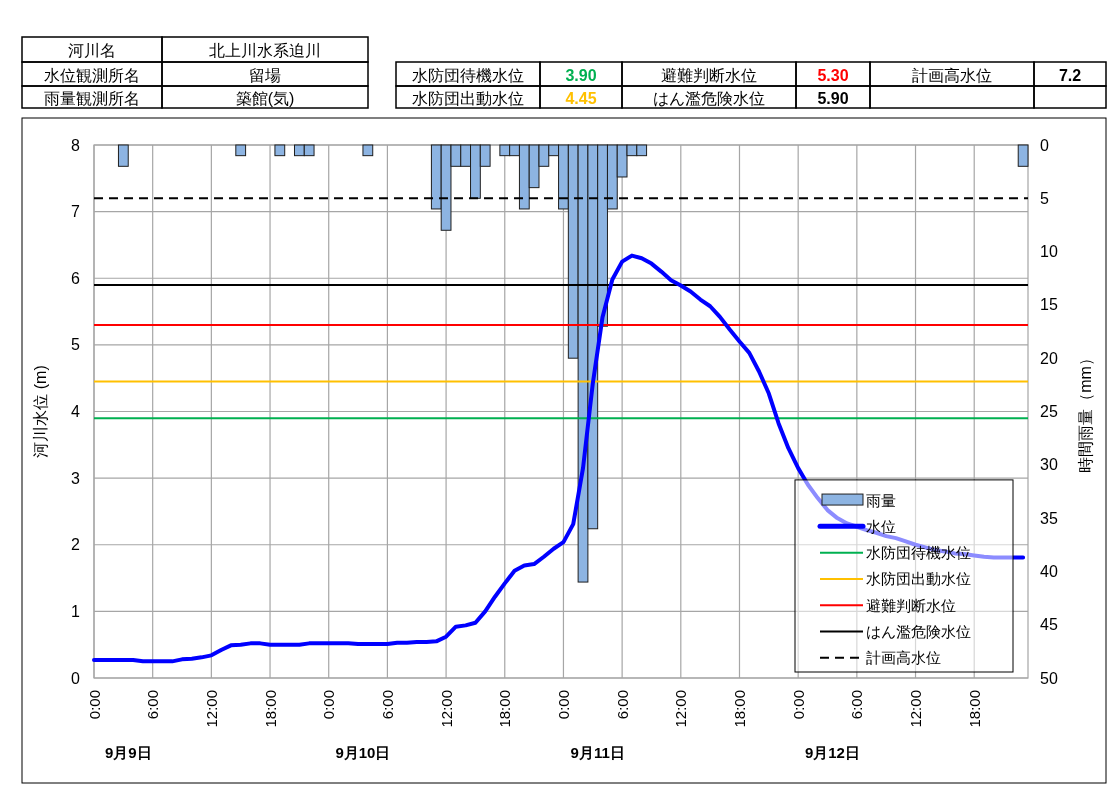 Image resolution: width=1118 pixels, height=799 pixels. I want to click on y2-axis-title: 時間雨量（mm）, so click(1085, 411).